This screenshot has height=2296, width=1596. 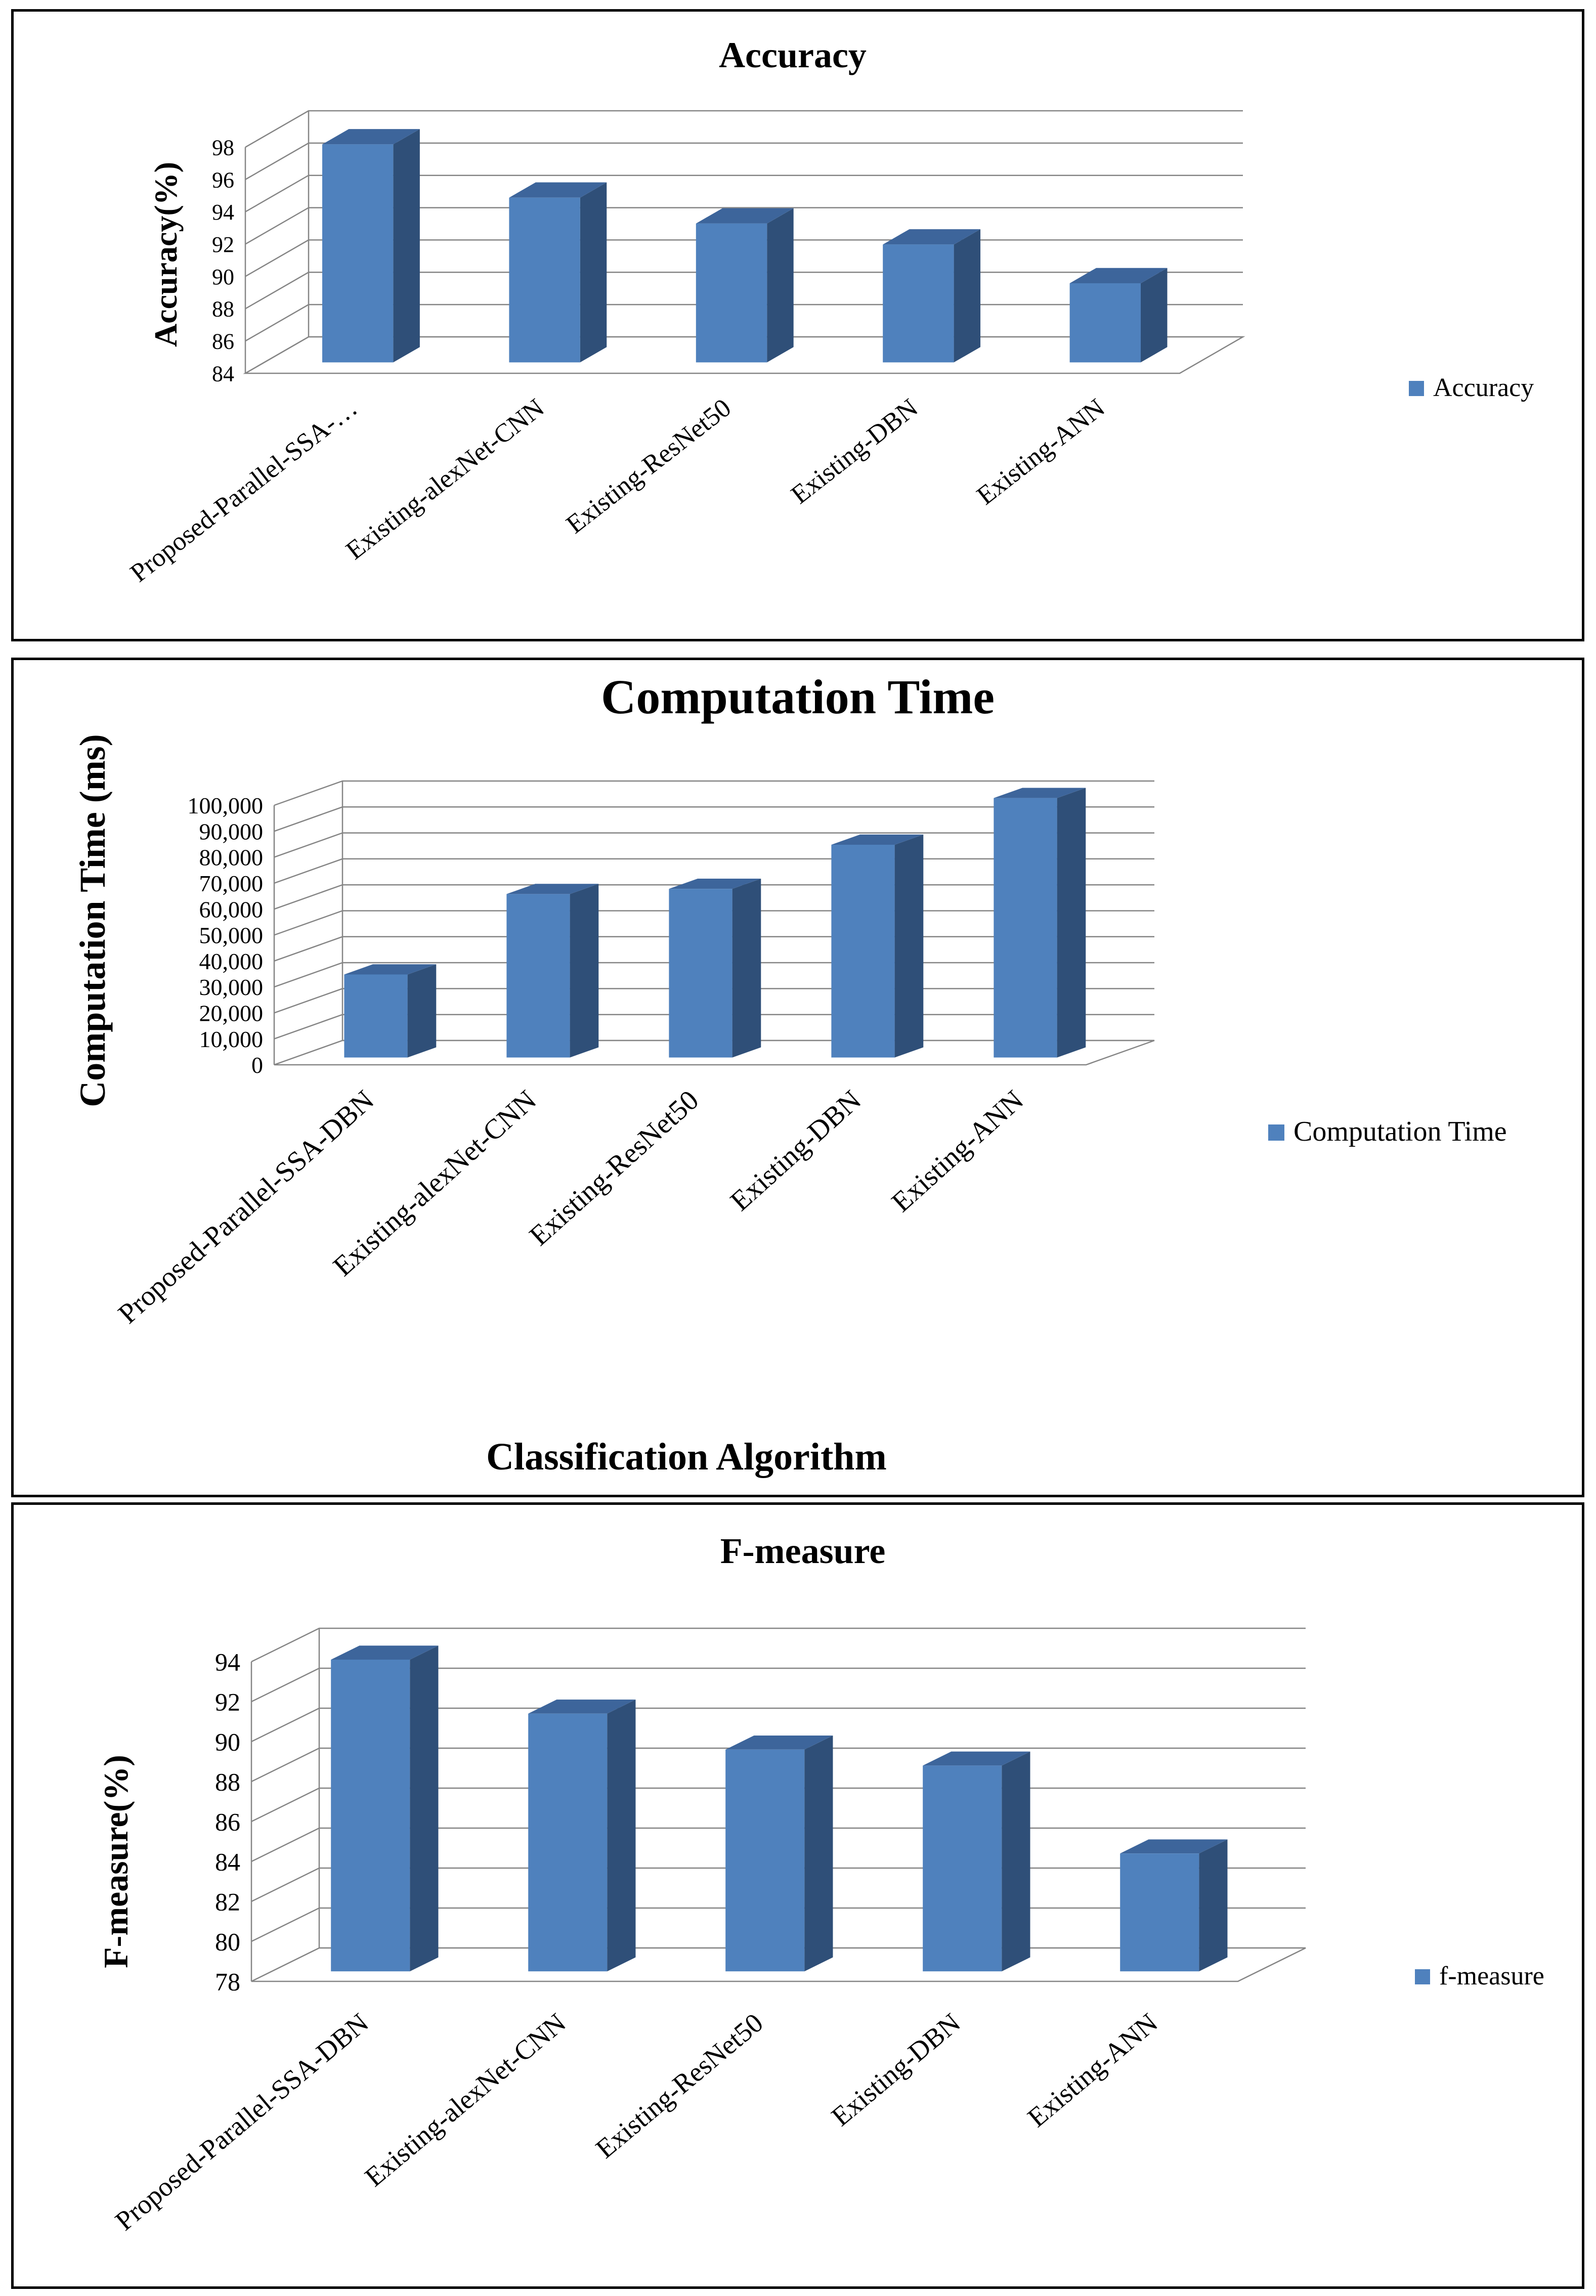 What do you see at coordinates (92, 921) in the screenshot?
I see `y-axis-label: Computation Time (ms)` at bounding box center [92, 921].